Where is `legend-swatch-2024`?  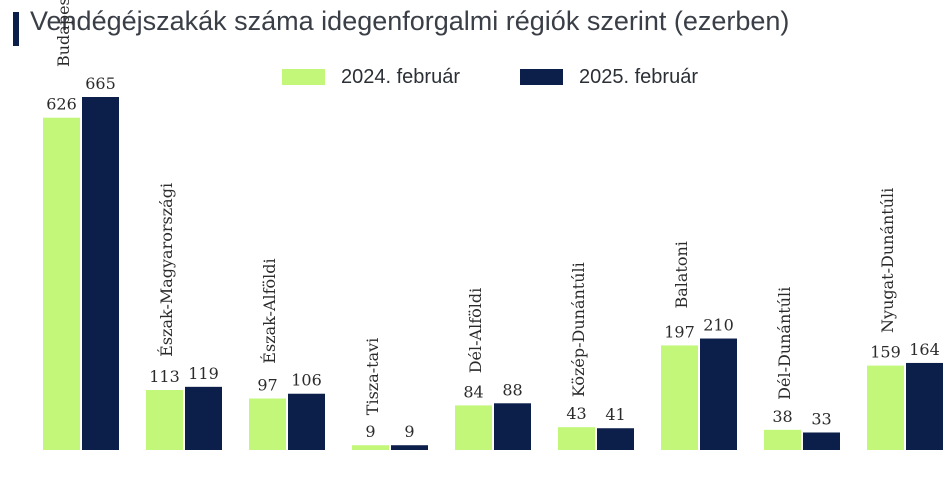
legend-swatch-2024 is located at coordinates (303, 77).